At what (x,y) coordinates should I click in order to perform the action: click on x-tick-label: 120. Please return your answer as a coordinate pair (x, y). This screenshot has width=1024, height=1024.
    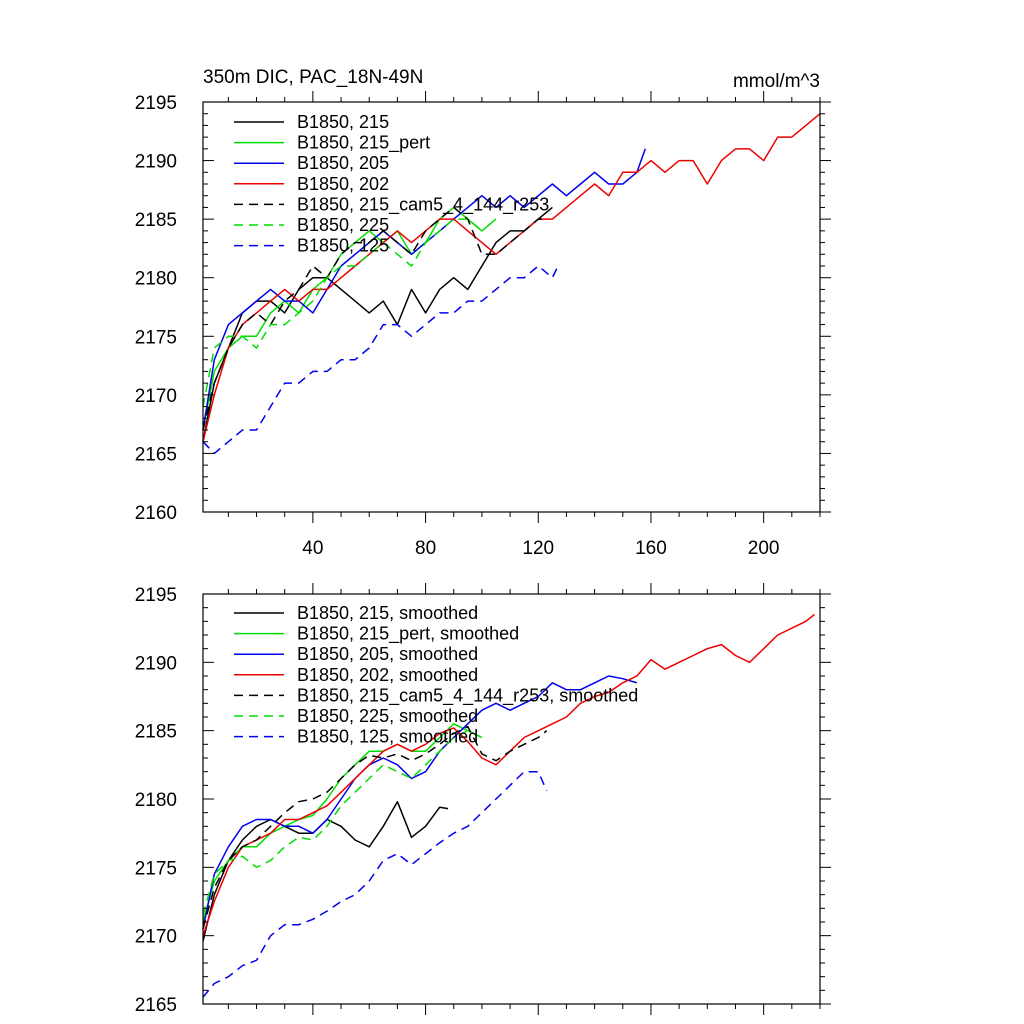
    Looking at the image, I should click on (538, 548).